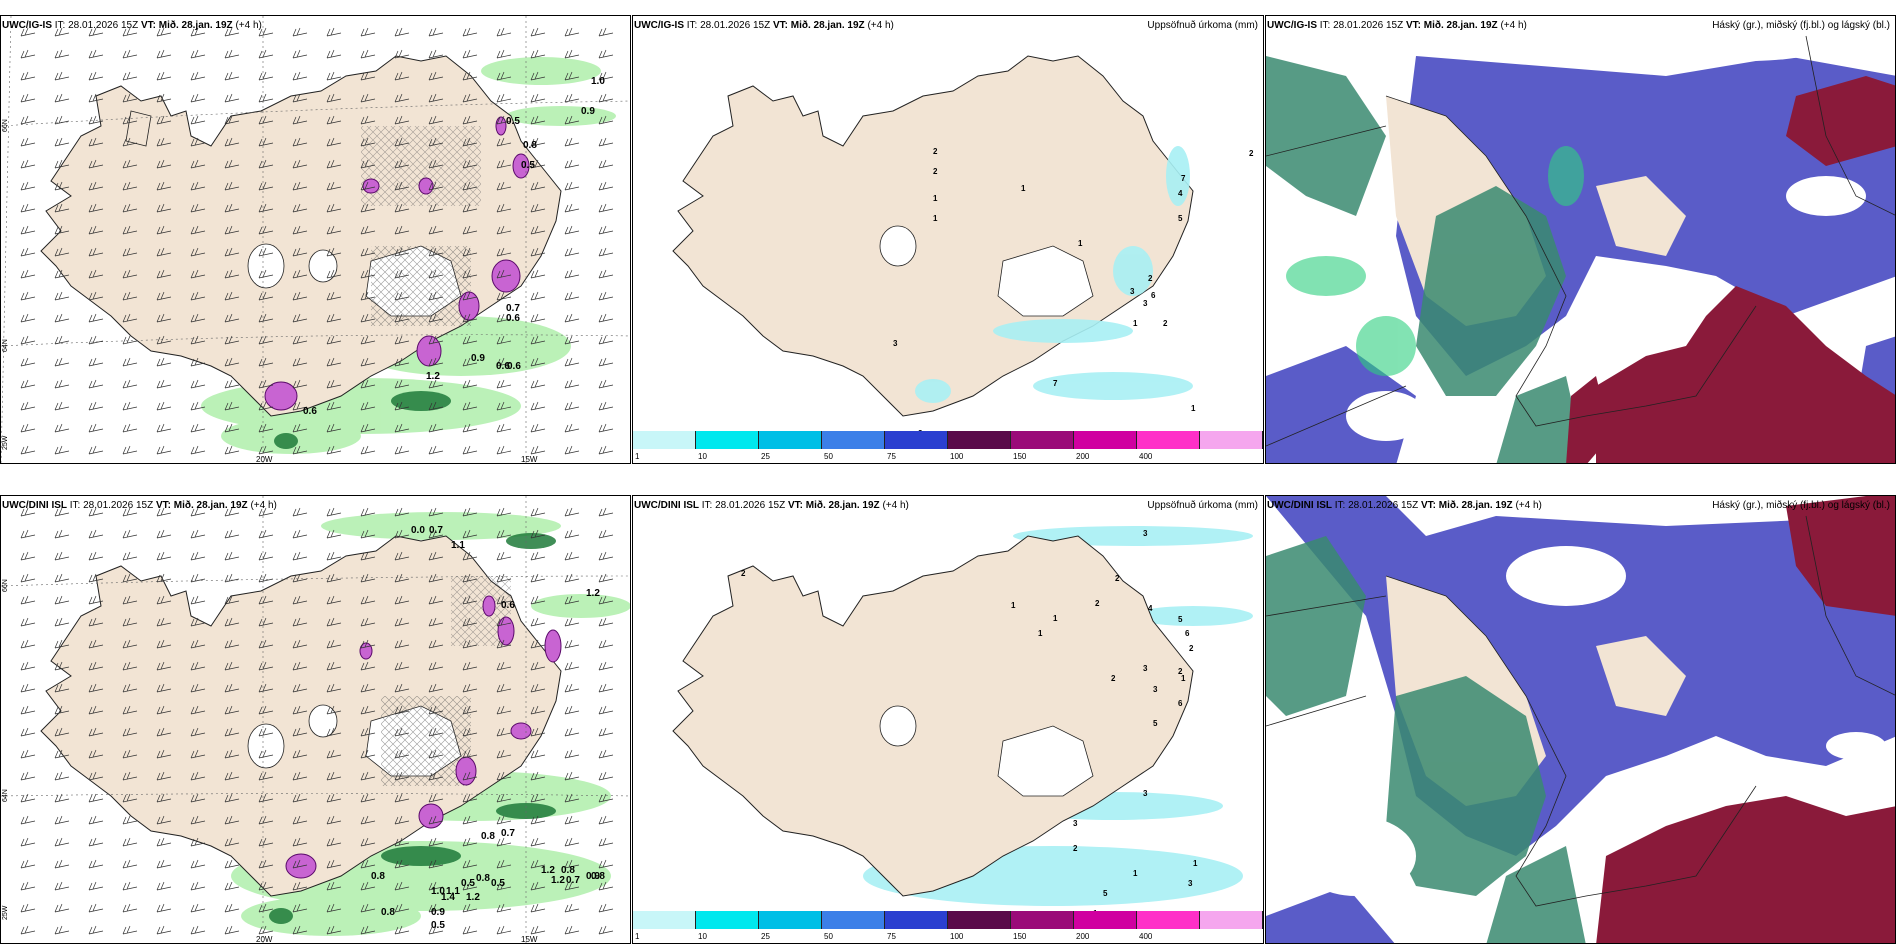 This screenshot has height=950, width=1900. I want to click on value-label: 2, so click(935, 151).